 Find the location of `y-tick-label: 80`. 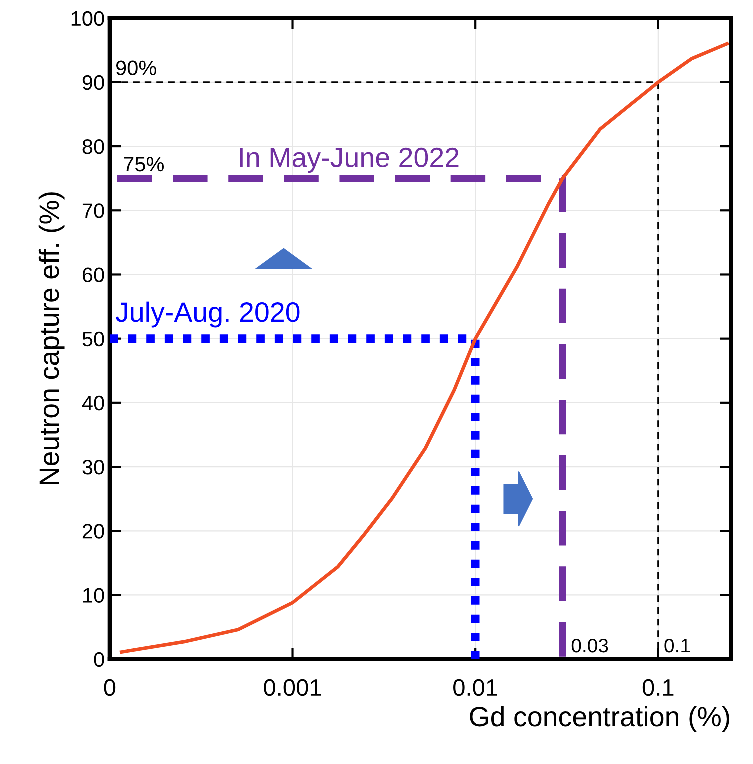

y-tick-label: 80 is located at coordinates (93, 147).